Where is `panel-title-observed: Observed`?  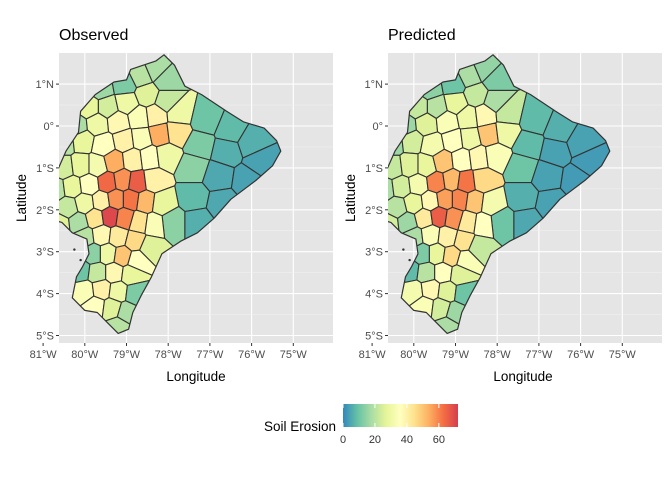 panel-title-observed: Observed is located at coordinates (93, 35).